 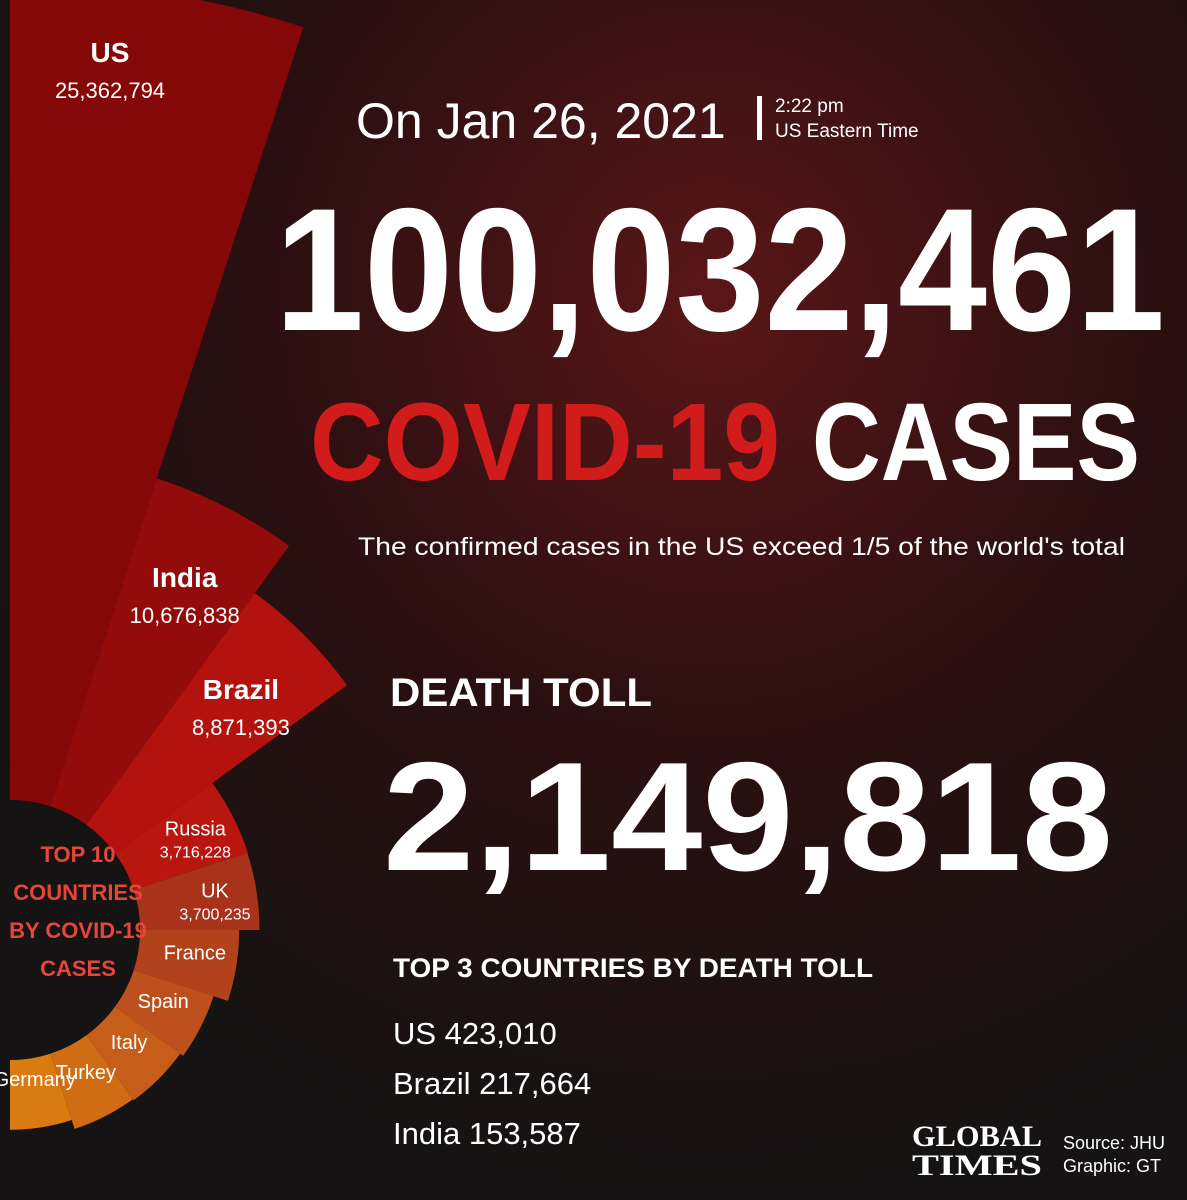 I want to click on value-label: 3,716,228, so click(x=195, y=853).